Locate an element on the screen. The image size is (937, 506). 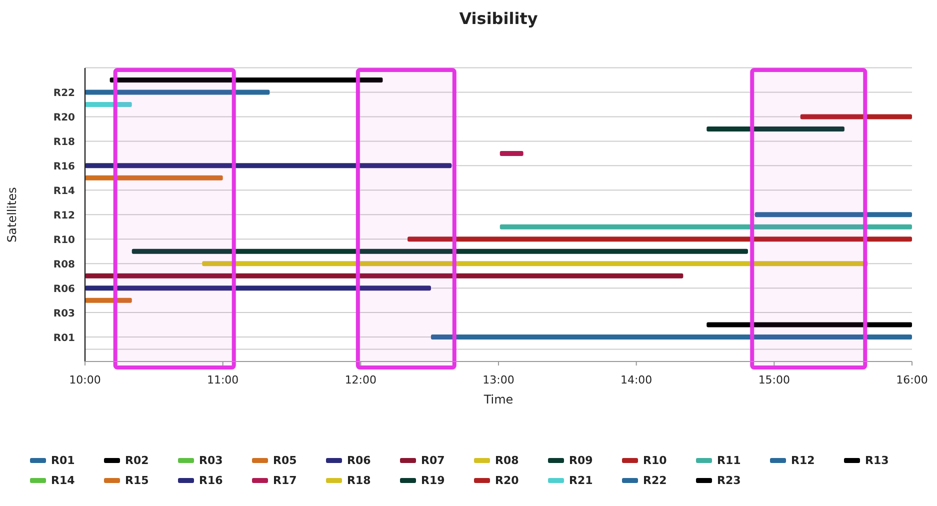
x-tick-label: 14:00 is located at coordinates (636, 380).